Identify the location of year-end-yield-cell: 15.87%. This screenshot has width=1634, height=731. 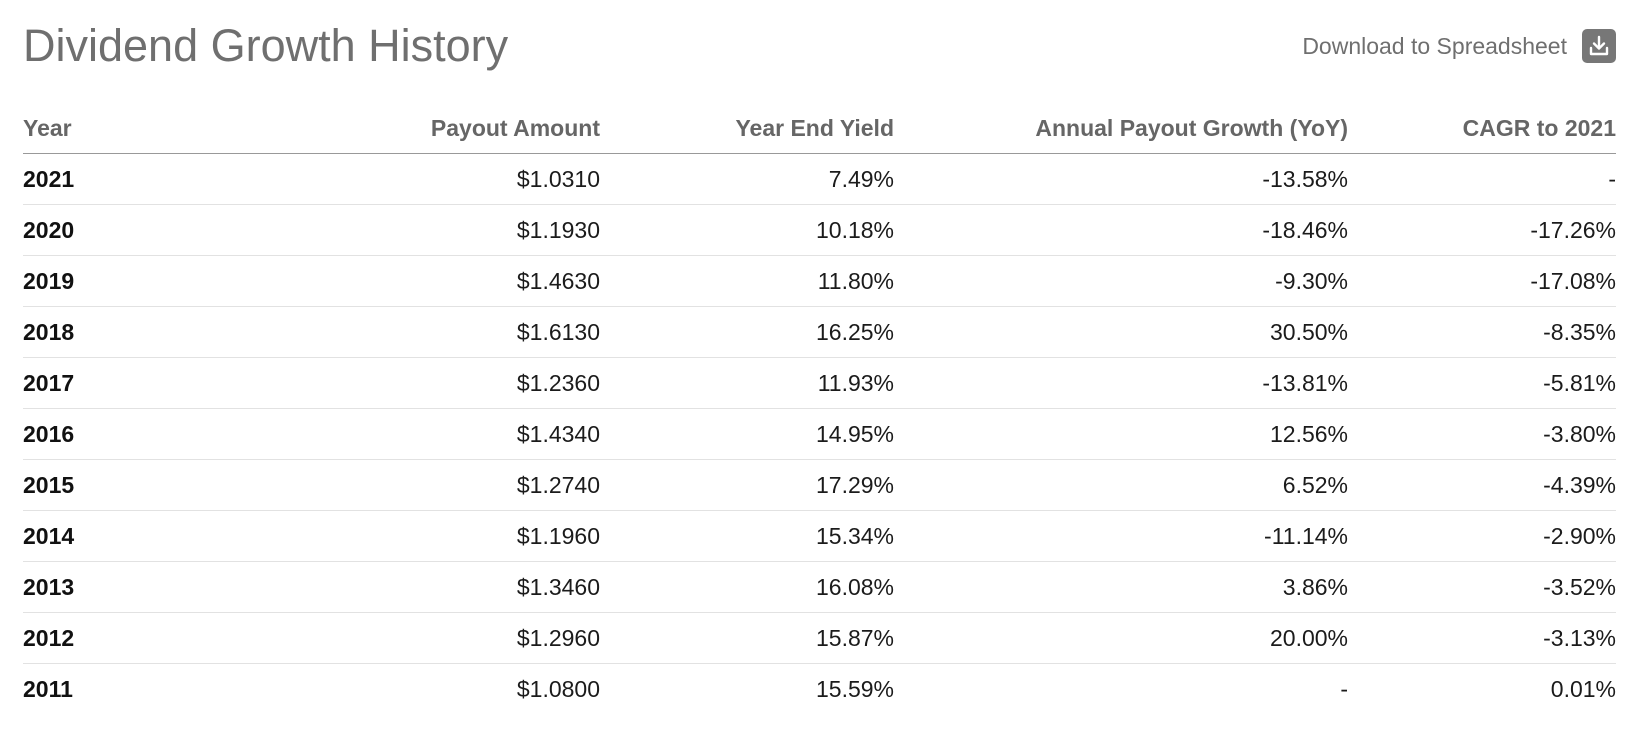
(747, 638).